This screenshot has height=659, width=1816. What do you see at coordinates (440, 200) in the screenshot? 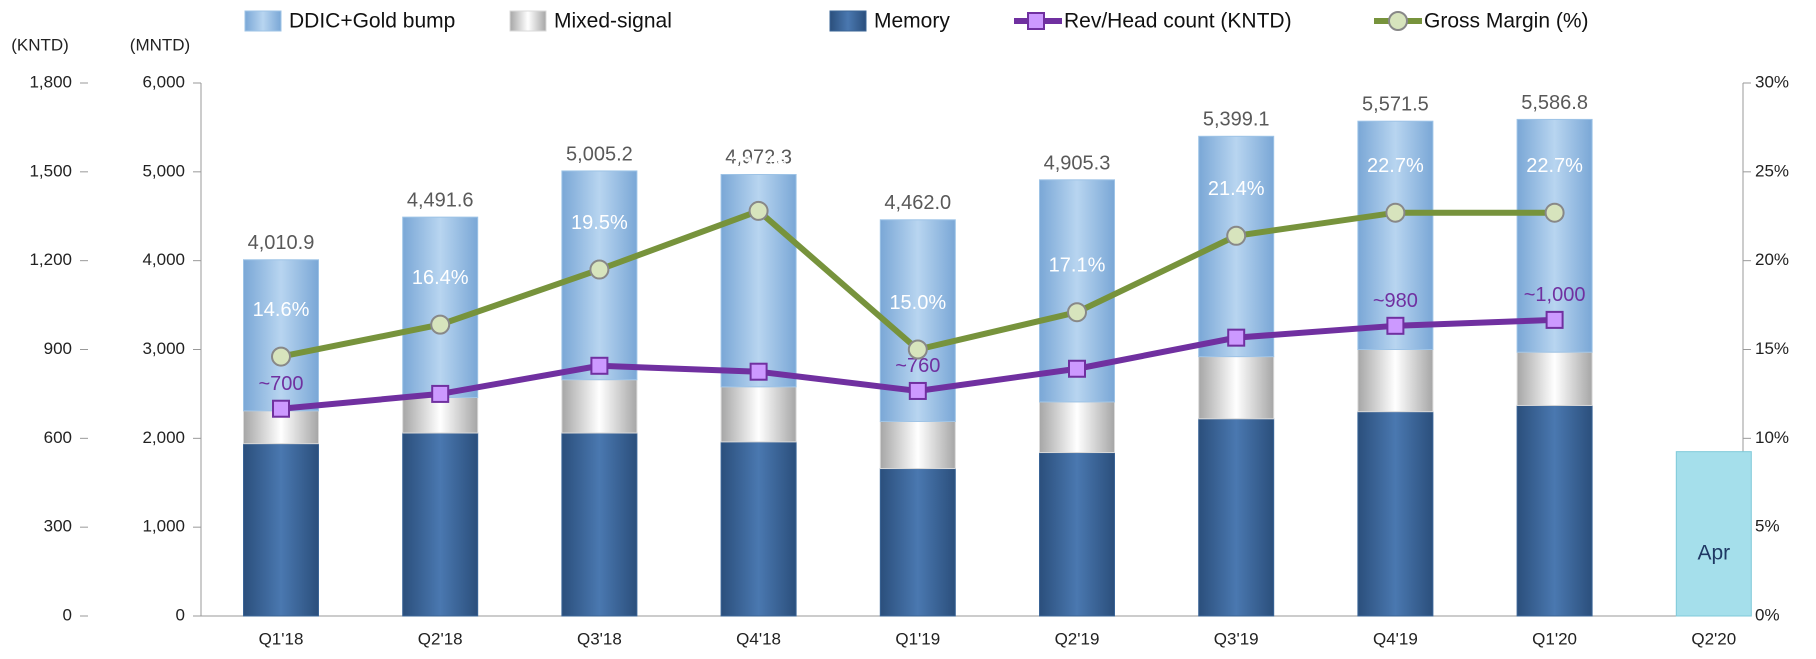
I see `total-label: 4,491.6` at bounding box center [440, 200].